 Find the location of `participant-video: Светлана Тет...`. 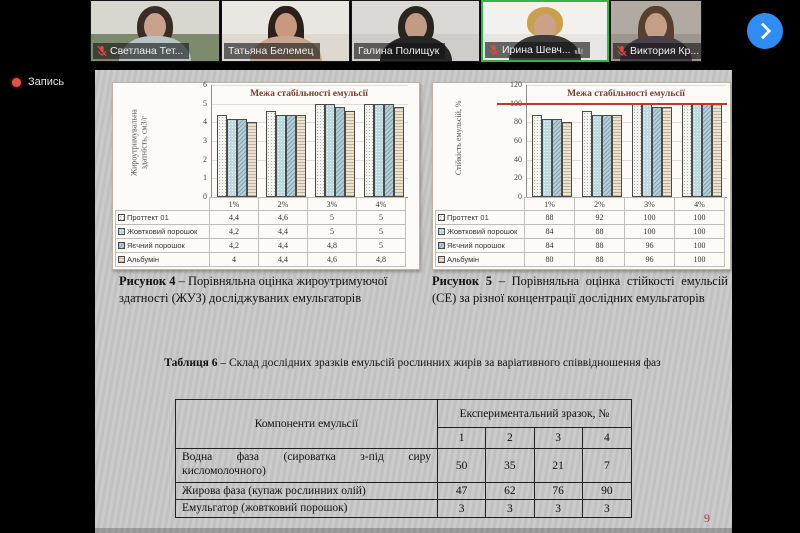

participant-video: Светлана Тет... is located at coordinates (155, 31).